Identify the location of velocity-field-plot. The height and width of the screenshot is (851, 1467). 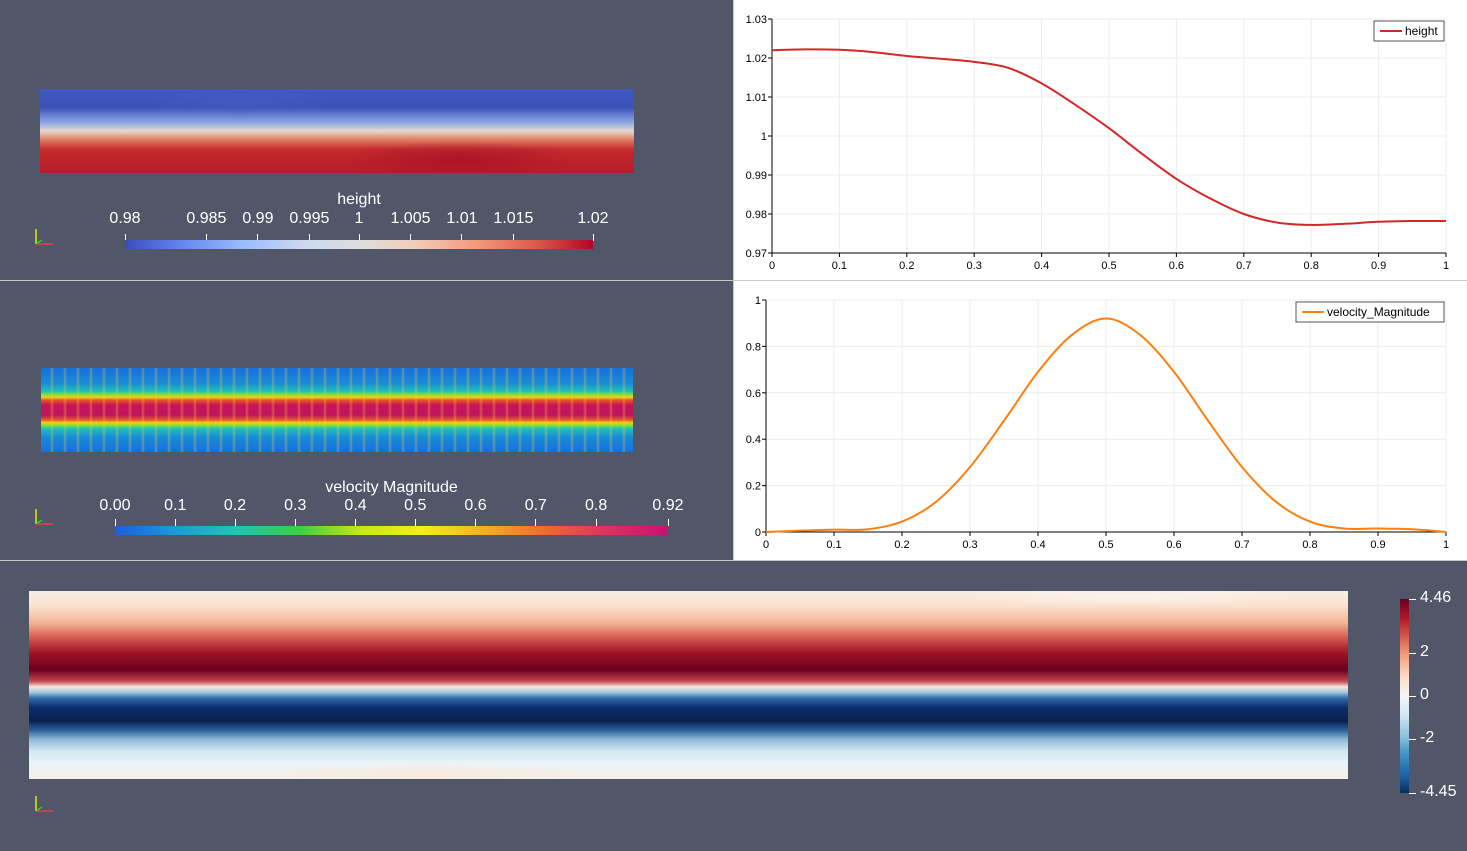
(337, 410).